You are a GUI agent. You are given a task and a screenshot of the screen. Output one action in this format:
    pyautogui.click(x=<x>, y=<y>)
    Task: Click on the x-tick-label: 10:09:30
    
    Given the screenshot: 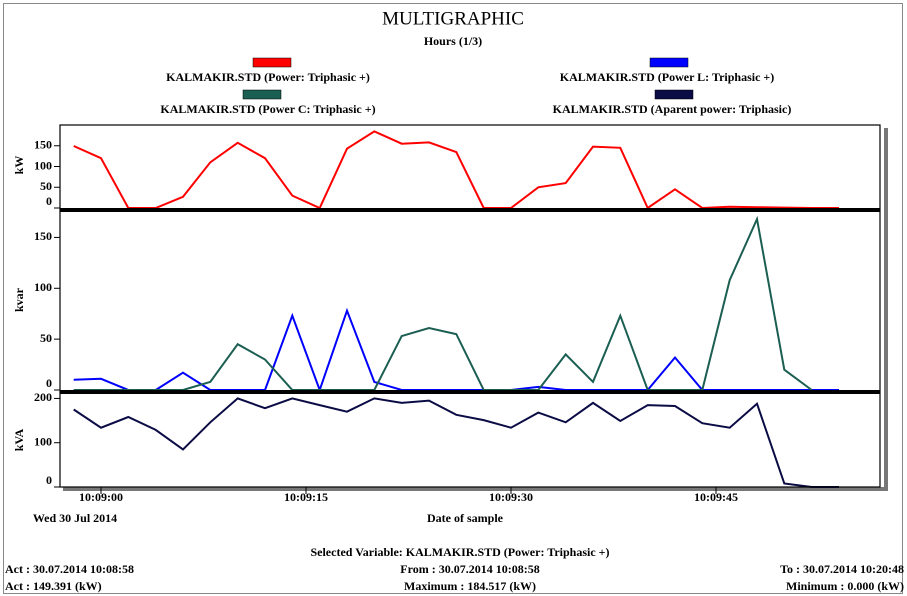 What is the action you would take?
    pyautogui.click(x=511, y=497)
    